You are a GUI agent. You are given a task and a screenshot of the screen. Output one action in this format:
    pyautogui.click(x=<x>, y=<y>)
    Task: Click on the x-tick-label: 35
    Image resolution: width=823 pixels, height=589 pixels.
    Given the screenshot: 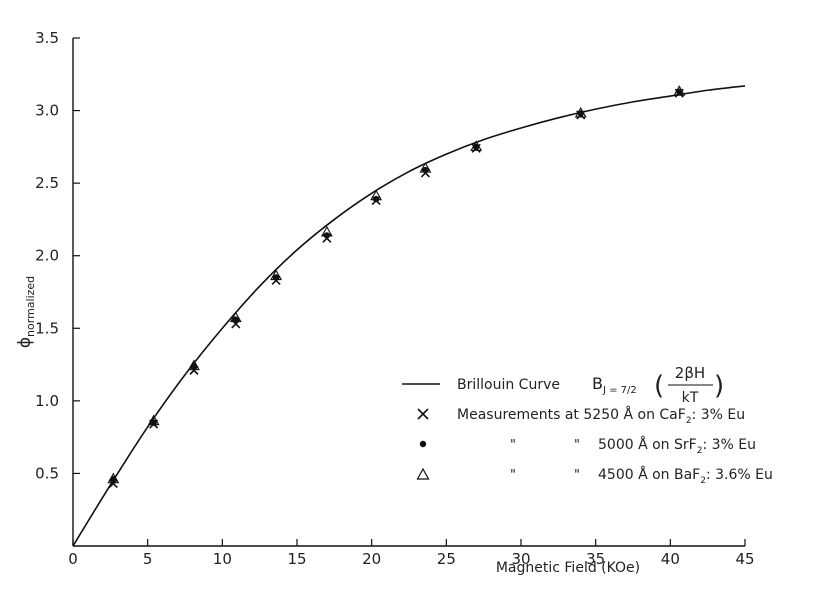 What is the action you would take?
    pyautogui.click(x=595, y=559)
    